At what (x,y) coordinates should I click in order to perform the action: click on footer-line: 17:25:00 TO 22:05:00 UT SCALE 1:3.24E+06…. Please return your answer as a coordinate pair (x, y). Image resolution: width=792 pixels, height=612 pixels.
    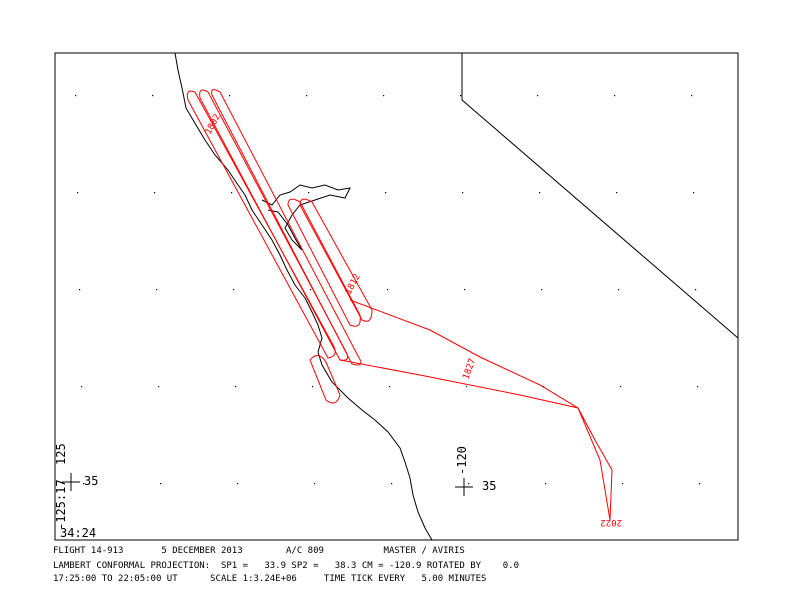
    Looking at the image, I should click on (270, 579).